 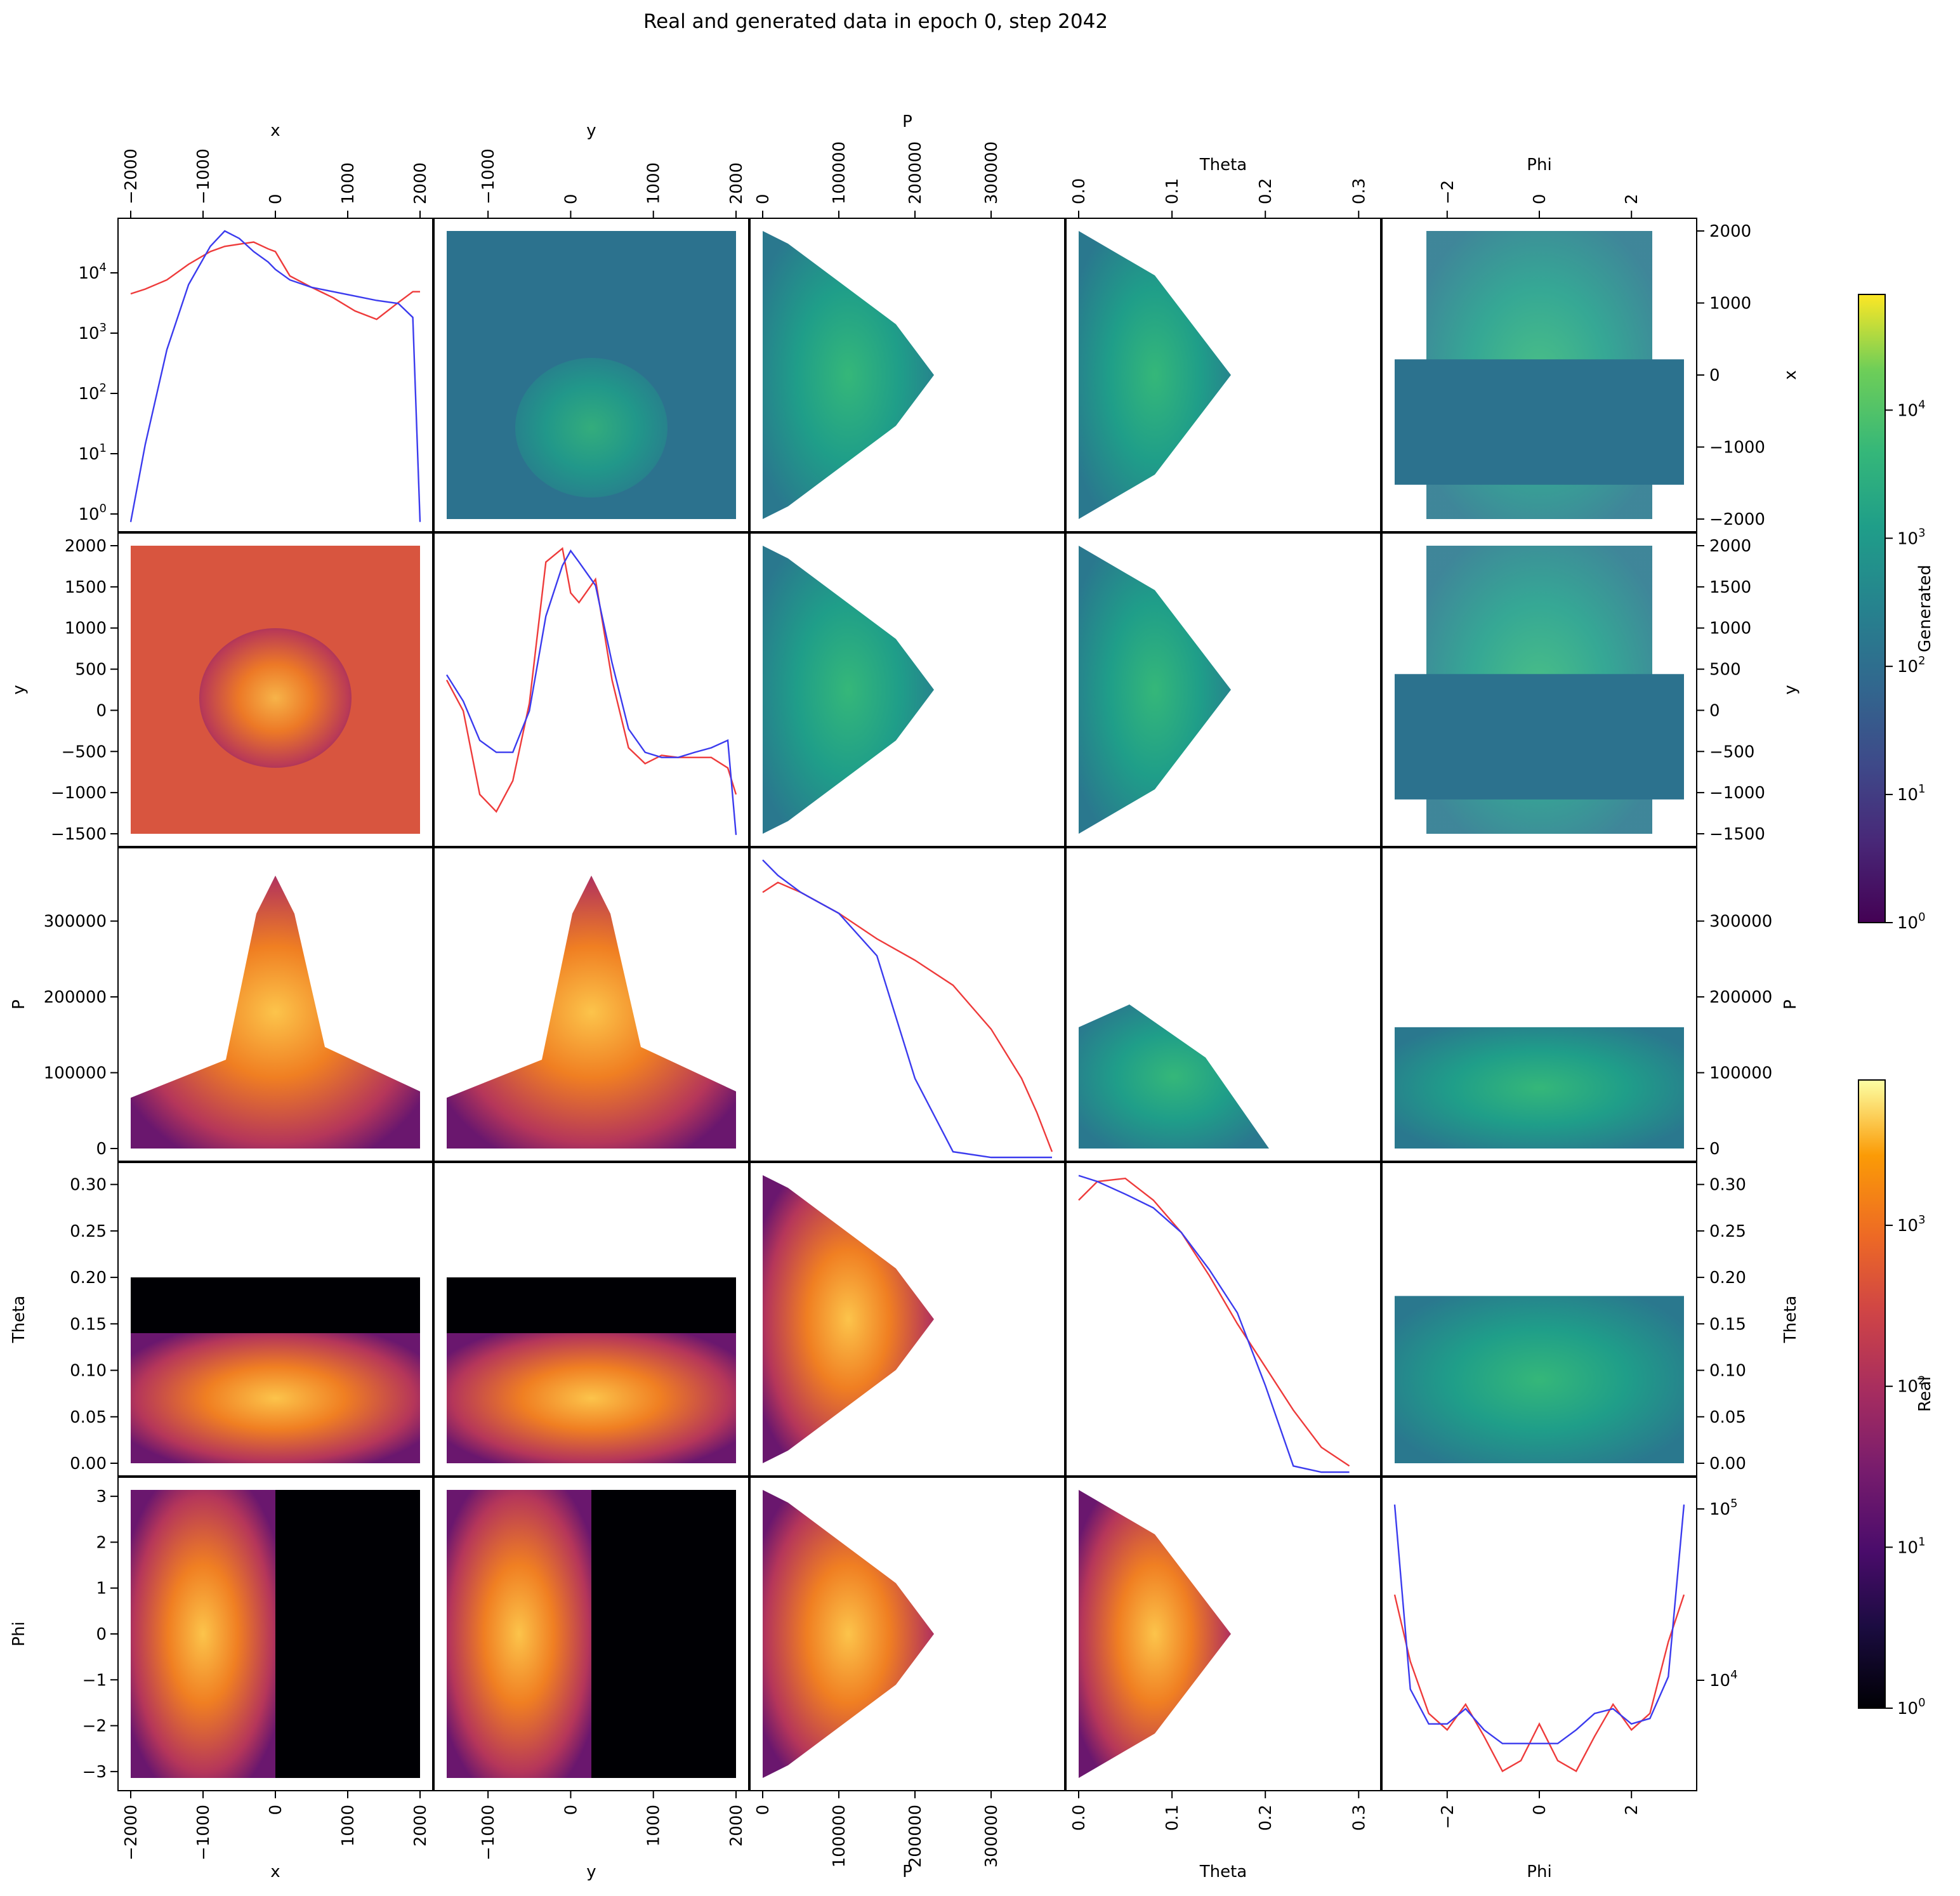 What do you see at coordinates (1539, 1319) in the screenshot?
I see `panel-Theta-vs-Phi` at bounding box center [1539, 1319].